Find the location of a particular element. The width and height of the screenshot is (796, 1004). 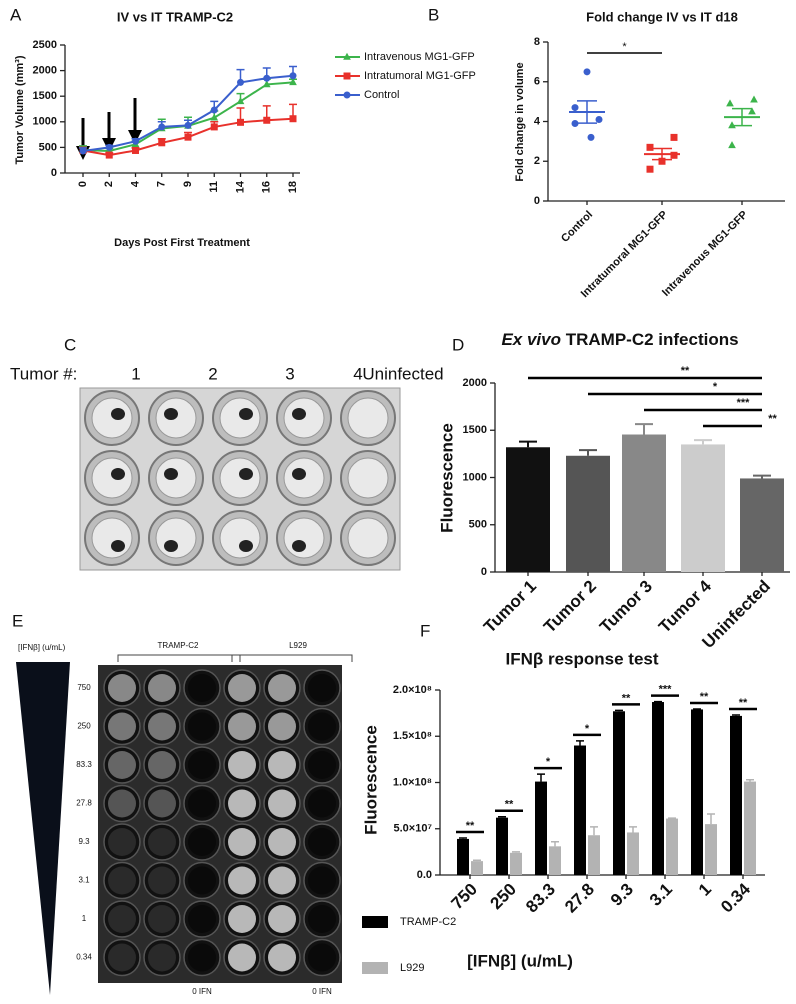

y-tick-label: 1.5×10⁸ is located at coordinates (412, 736).